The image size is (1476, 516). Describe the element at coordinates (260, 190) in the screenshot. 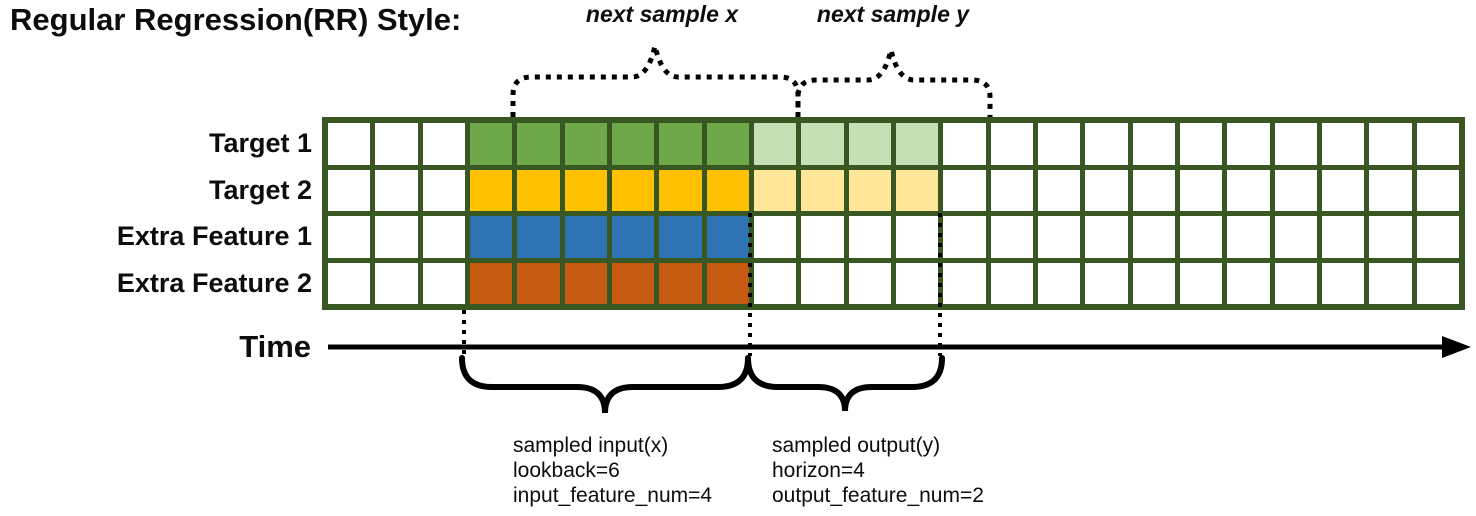

I see `row-label-target-2: Target 2` at that location.